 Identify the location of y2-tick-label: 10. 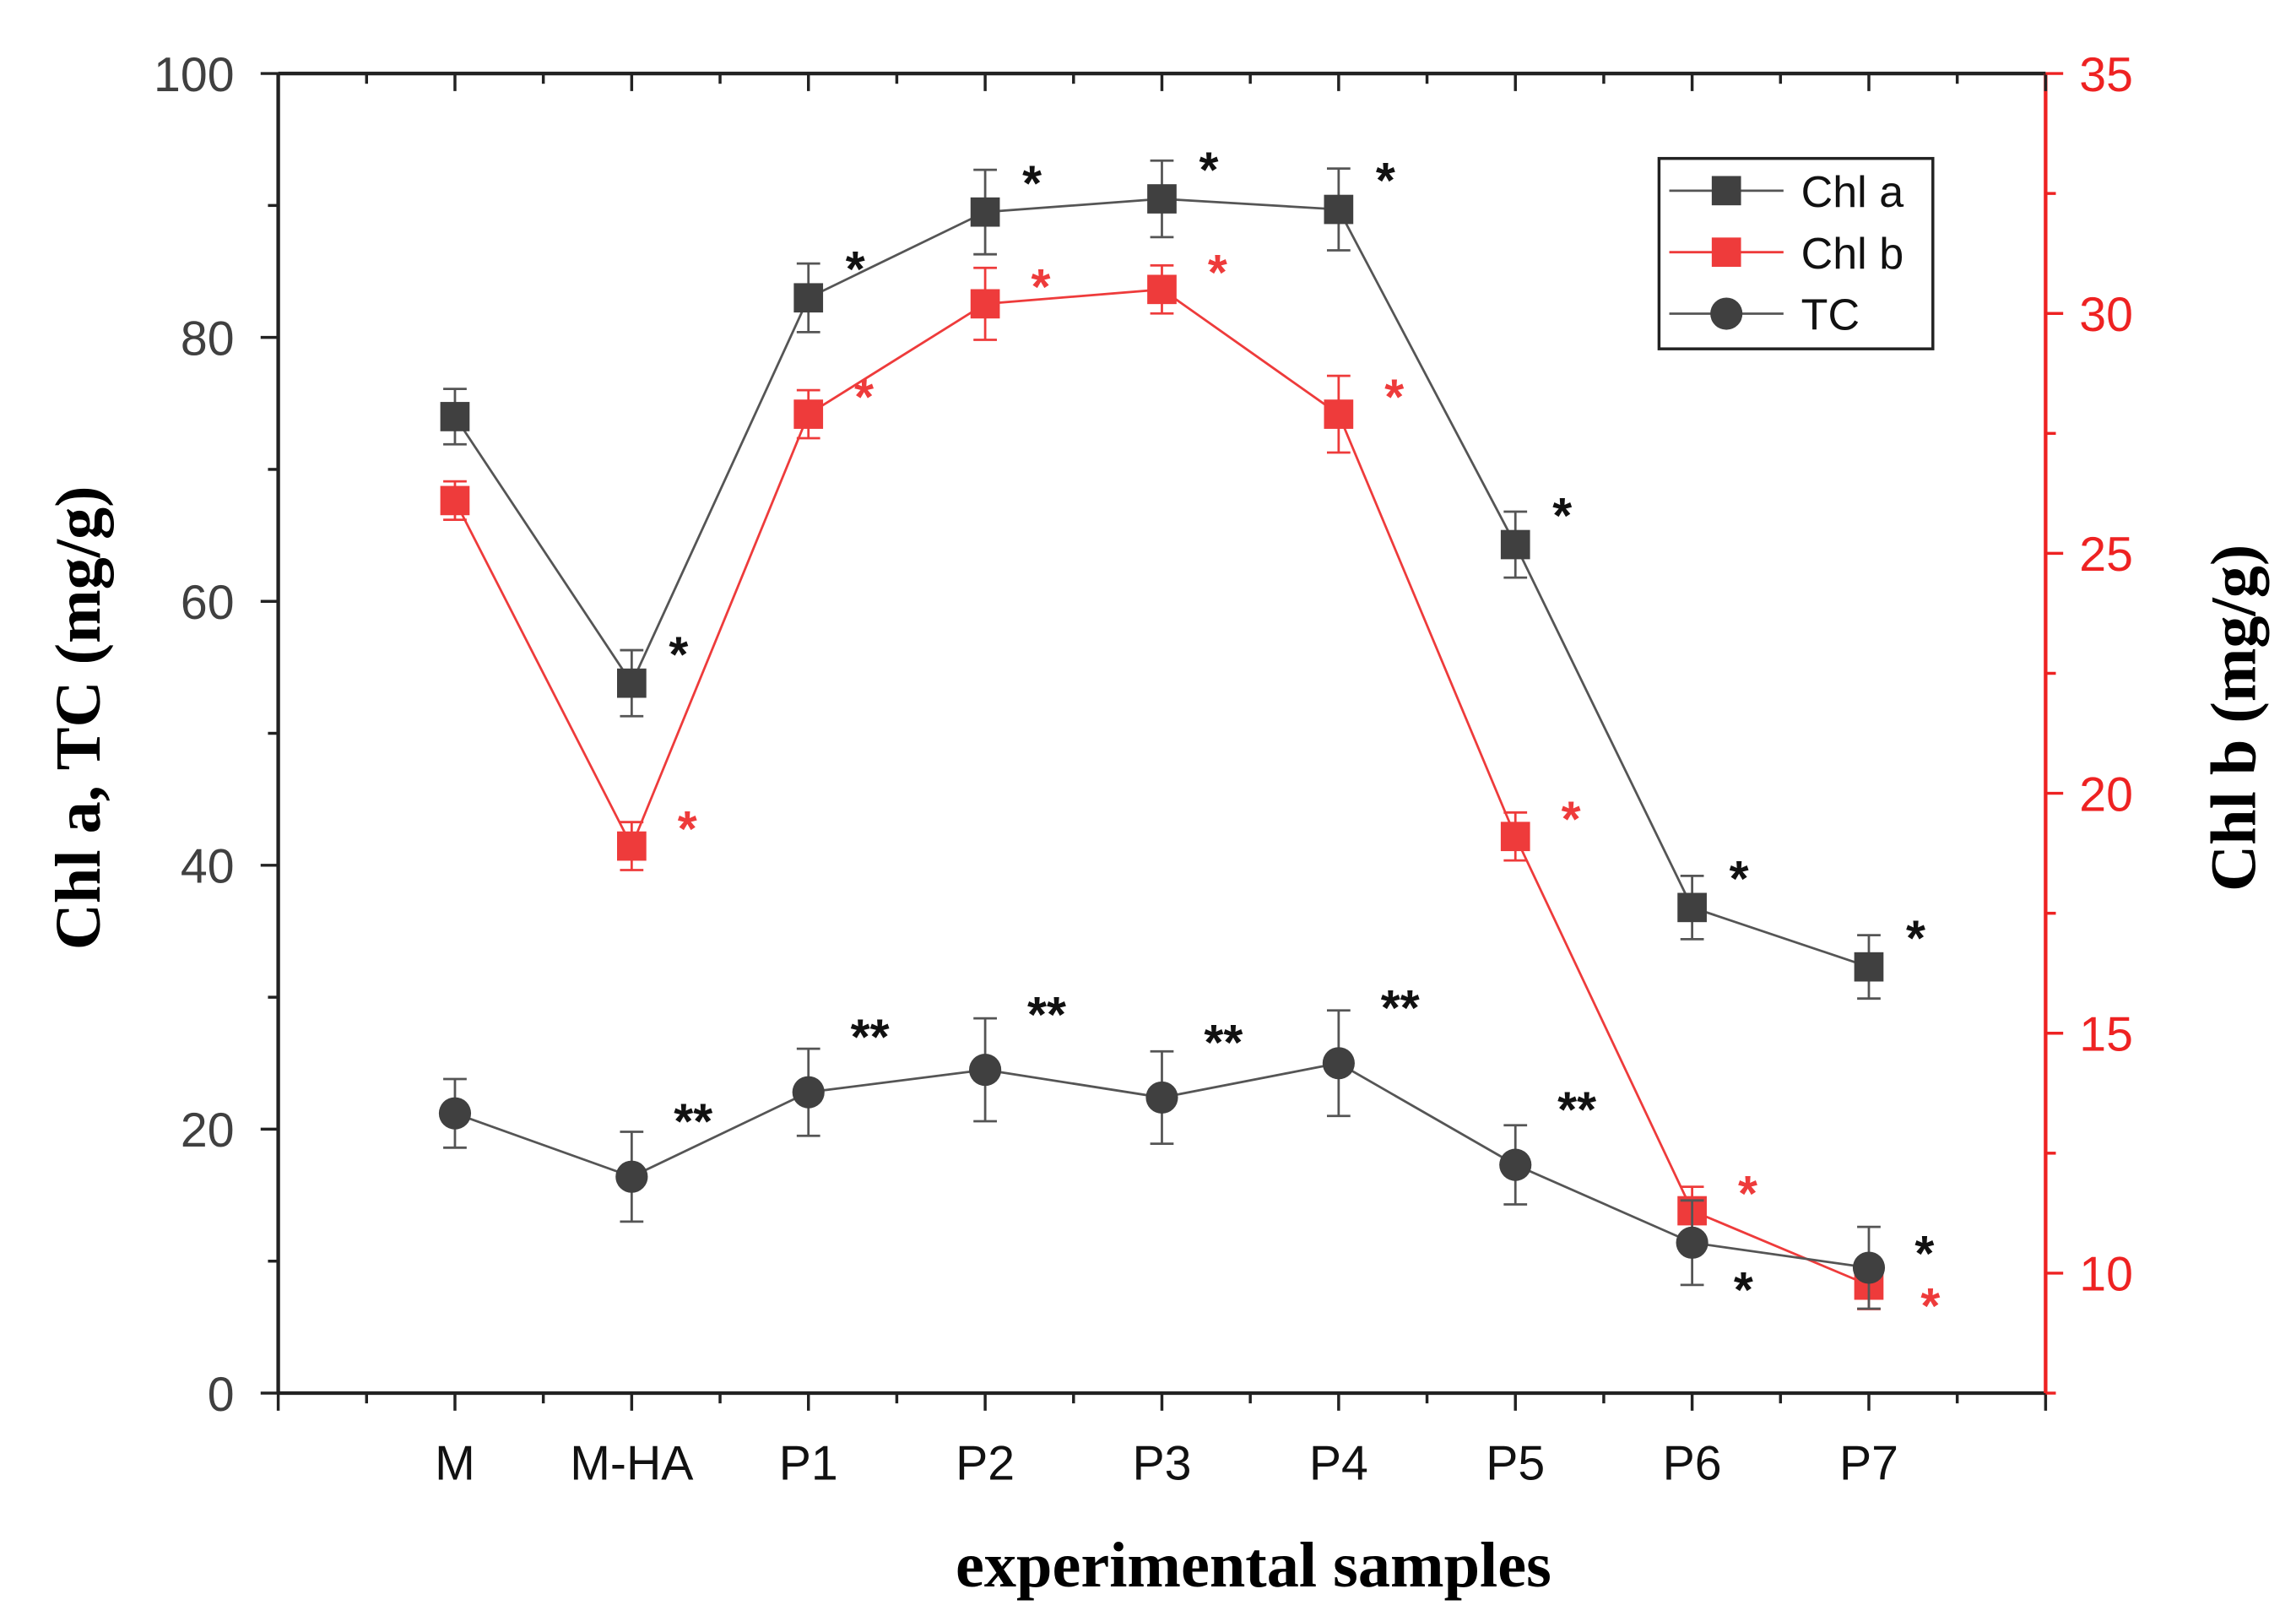
(2106, 1275).